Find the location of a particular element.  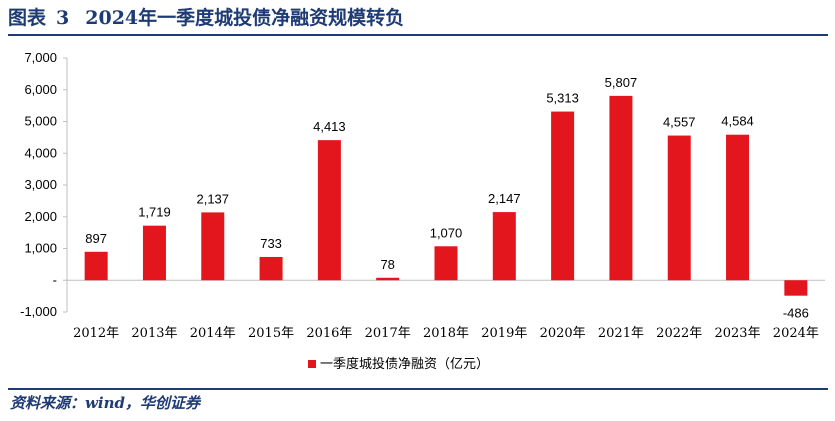

y-tick-label: 2,000 is located at coordinates (40, 216).